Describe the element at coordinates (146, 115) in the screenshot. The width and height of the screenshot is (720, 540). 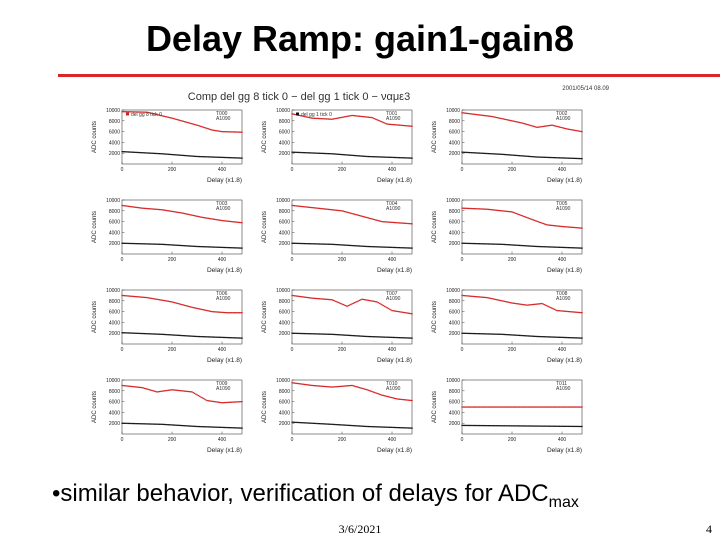
I see `legend-label: del gg 8 tick 0` at that location.